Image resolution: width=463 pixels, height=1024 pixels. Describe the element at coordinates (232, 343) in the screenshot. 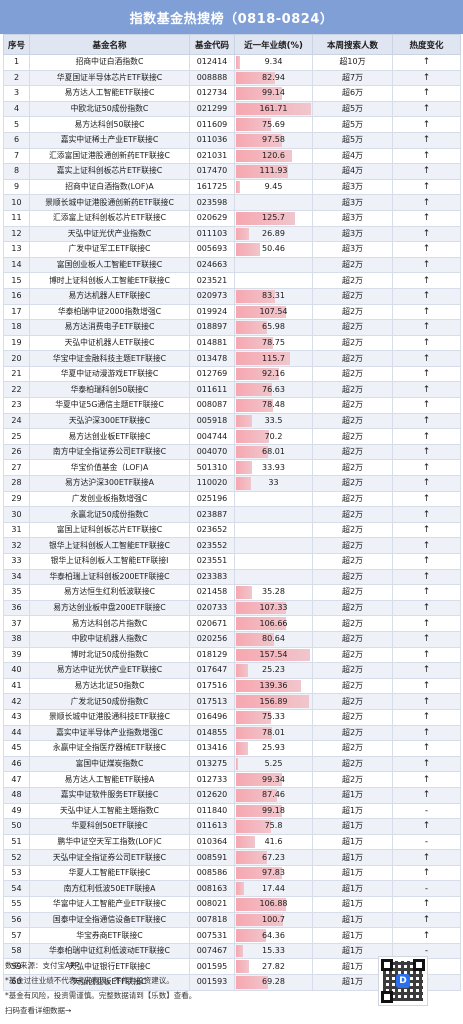

I see `table-row: 19 天弘中证机器人ETF联接C 014881 78.75 超2万 ↑` at that location.